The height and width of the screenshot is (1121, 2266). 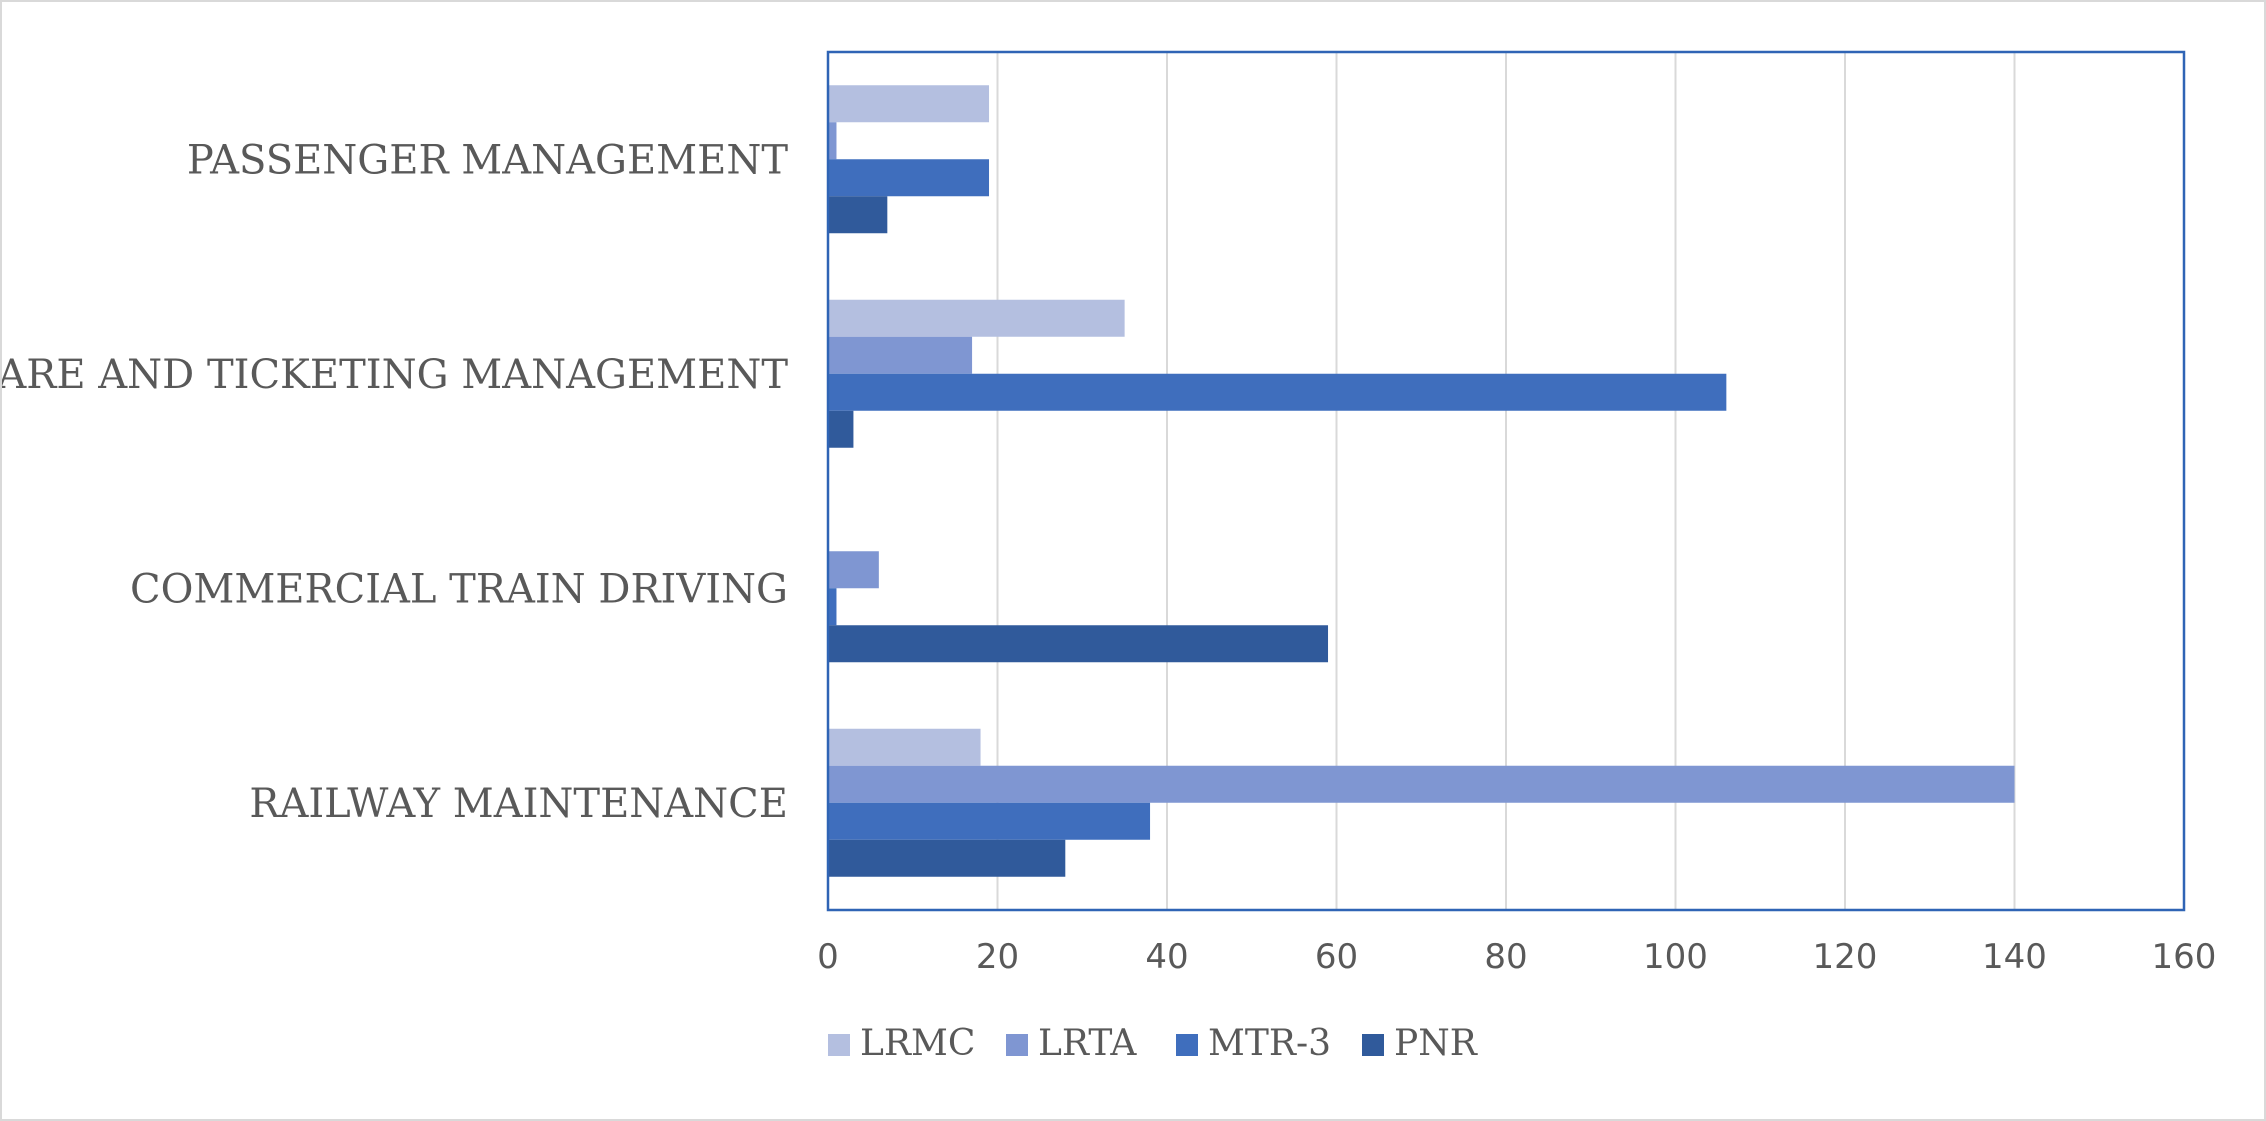 What do you see at coordinates (828, 957) in the screenshot?
I see `x-tick-label: 0` at bounding box center [828, 957].